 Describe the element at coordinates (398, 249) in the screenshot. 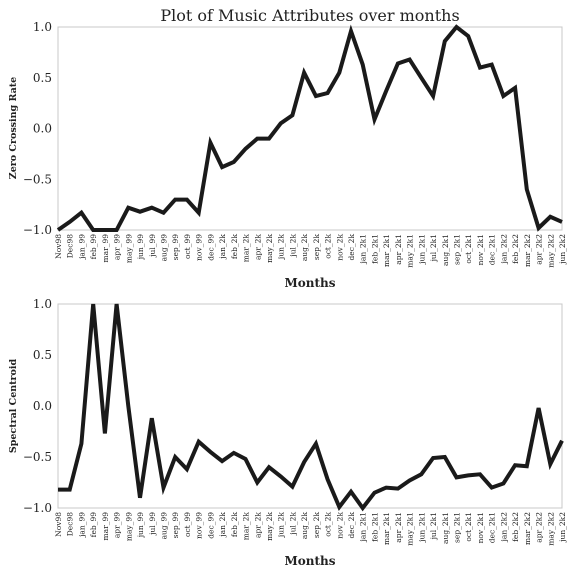

I see `x-tick-label: apr_2k1` at that location.